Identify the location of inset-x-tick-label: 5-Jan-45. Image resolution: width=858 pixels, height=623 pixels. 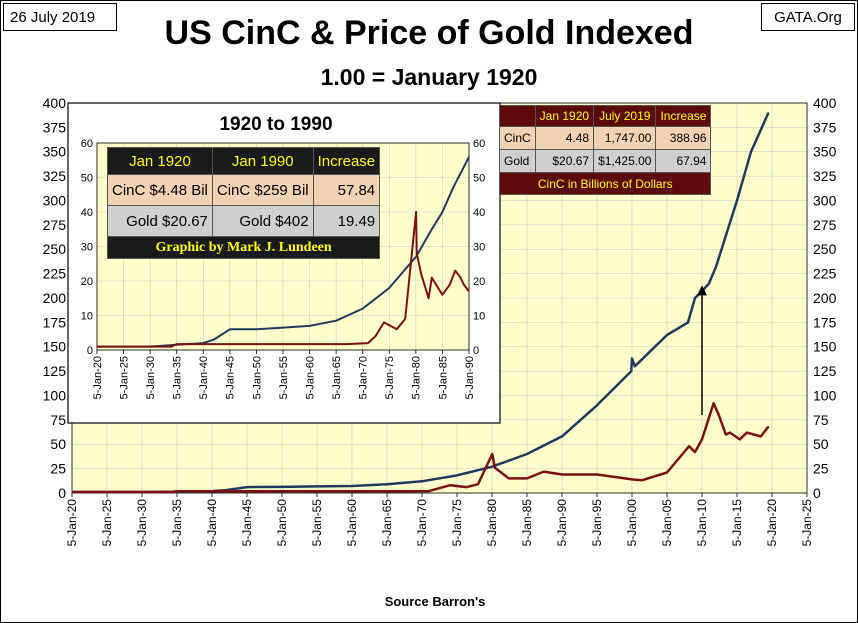
(231, 377).